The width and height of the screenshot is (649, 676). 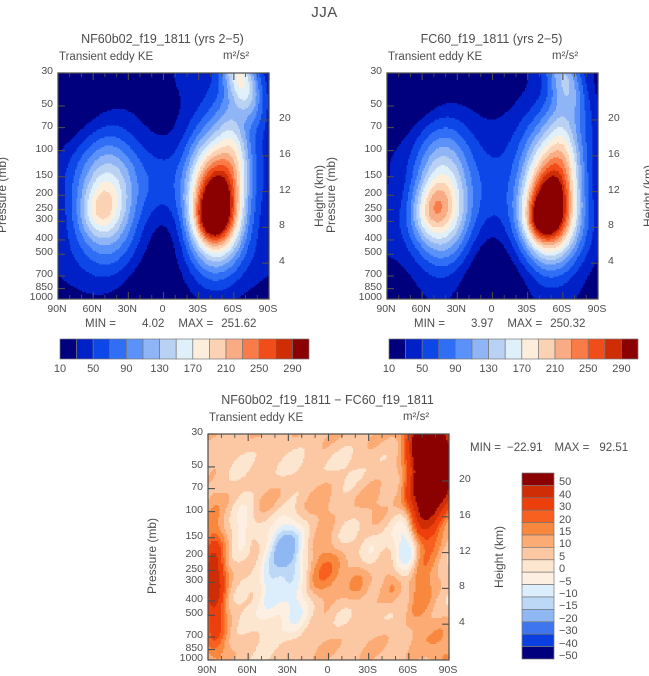 What do you see at coordinates (162, 39) in the screenshot?
I see `panel-title: NF60b02_f19_1811 (yrs 2−5)` at bounding box center [162, 39].